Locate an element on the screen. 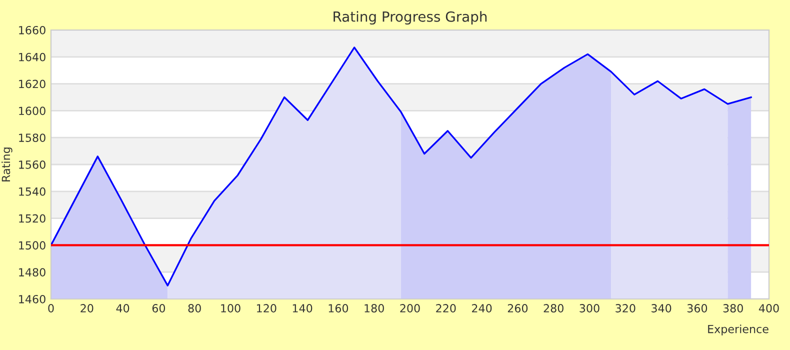  y-tick-label: 1620 is located at coordinates (32, 84).